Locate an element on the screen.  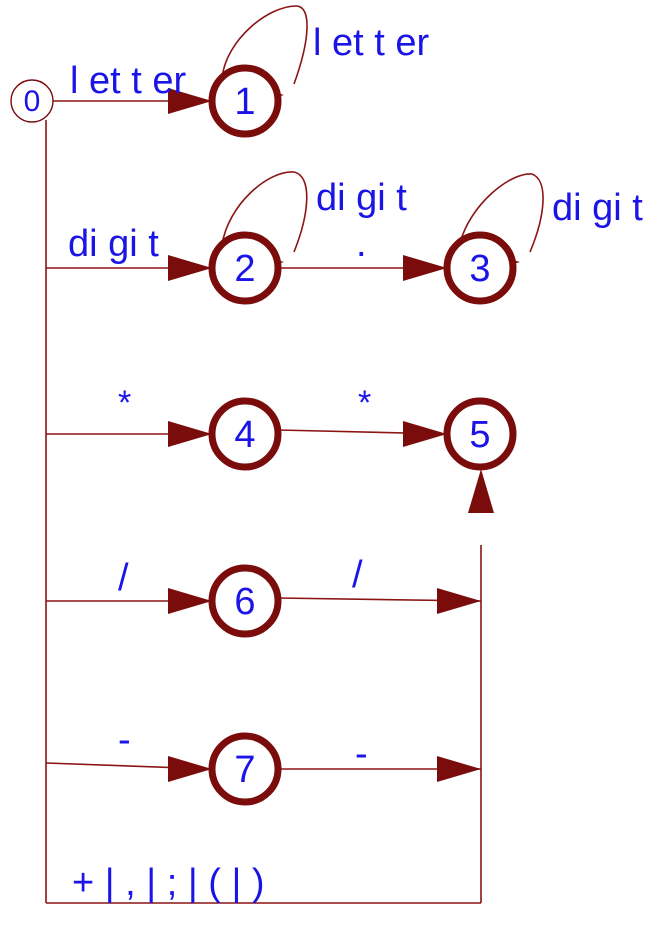
state-4: 4 is located at coordinates (245, 434).